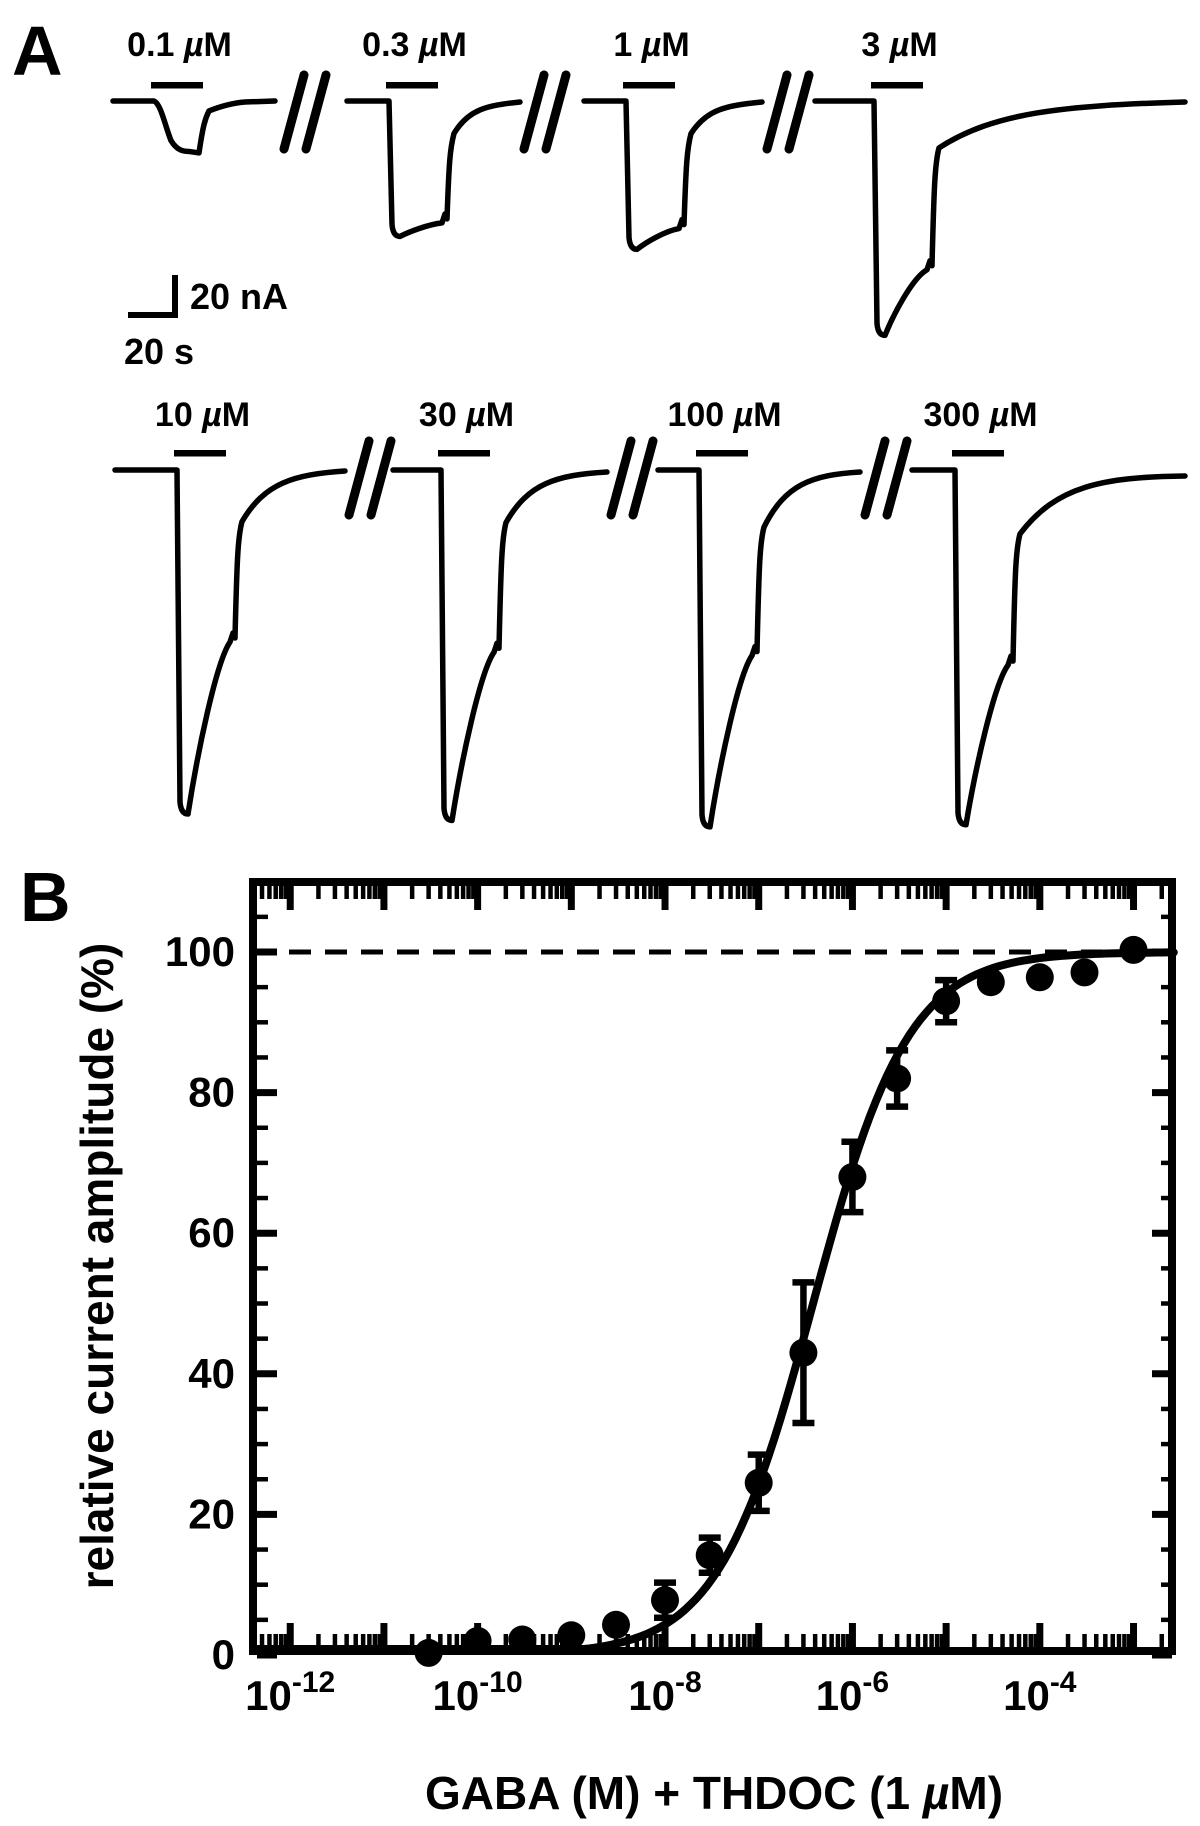 The width and height of the screenshot is (1200, 1826). What do you see at coordinates (223, 1654) in the screenshot?
I see `y-tick-label: 0` at bounding box center [223, 1654].